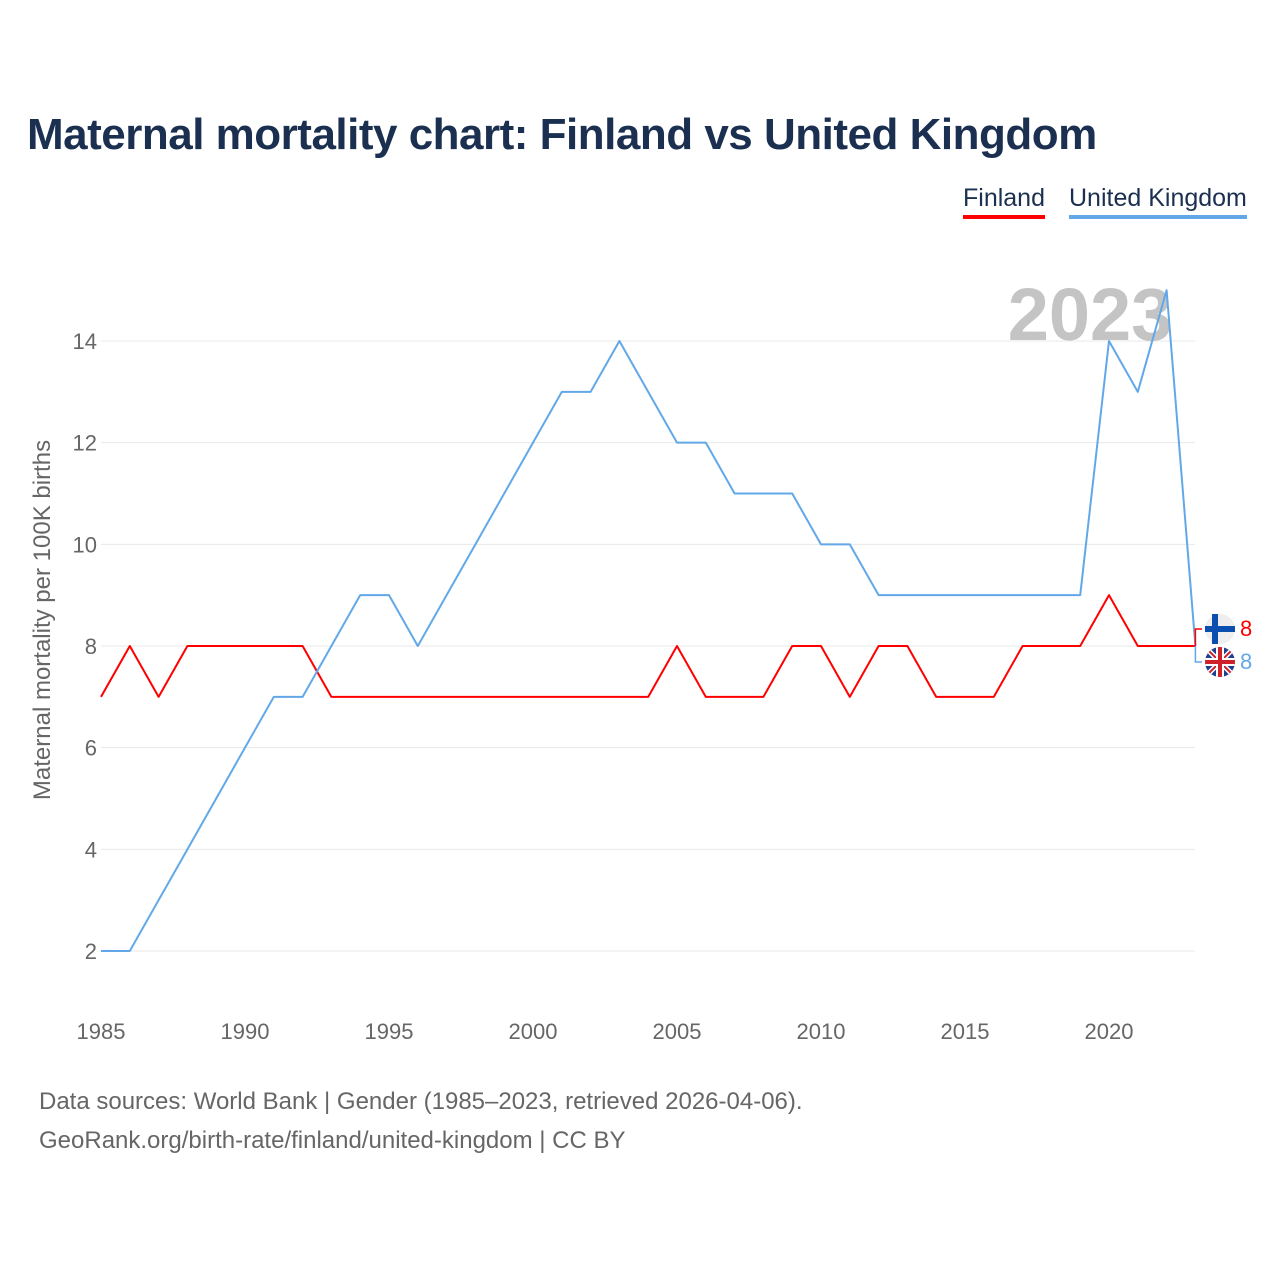  I want to click on legend-finland: Finland, so click(1004, 201).